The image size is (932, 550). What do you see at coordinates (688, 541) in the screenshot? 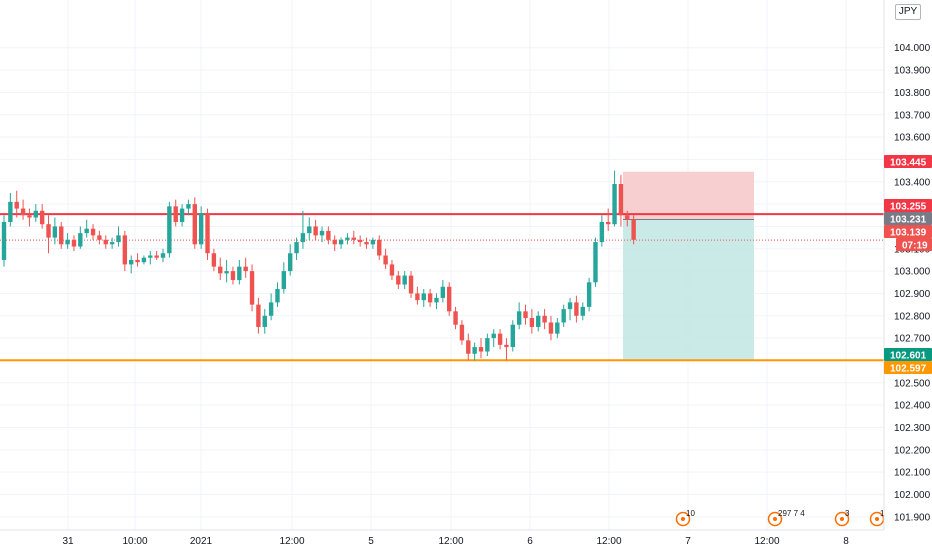
I see `time-tick-label: 7` at bounding box center [688, 541].